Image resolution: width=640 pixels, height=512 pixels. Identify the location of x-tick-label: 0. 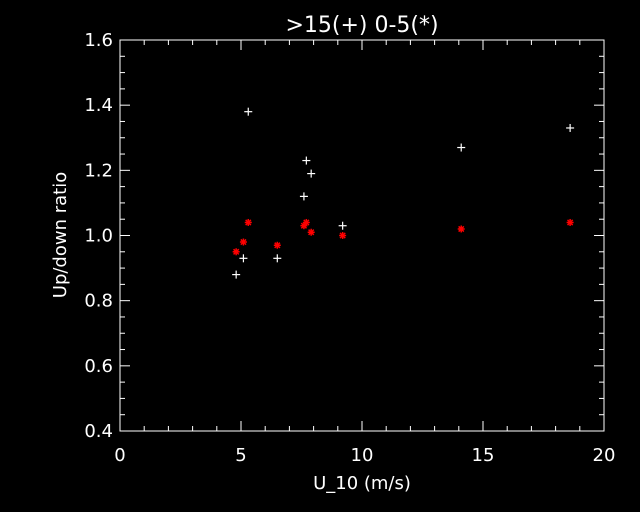
(119, 455).